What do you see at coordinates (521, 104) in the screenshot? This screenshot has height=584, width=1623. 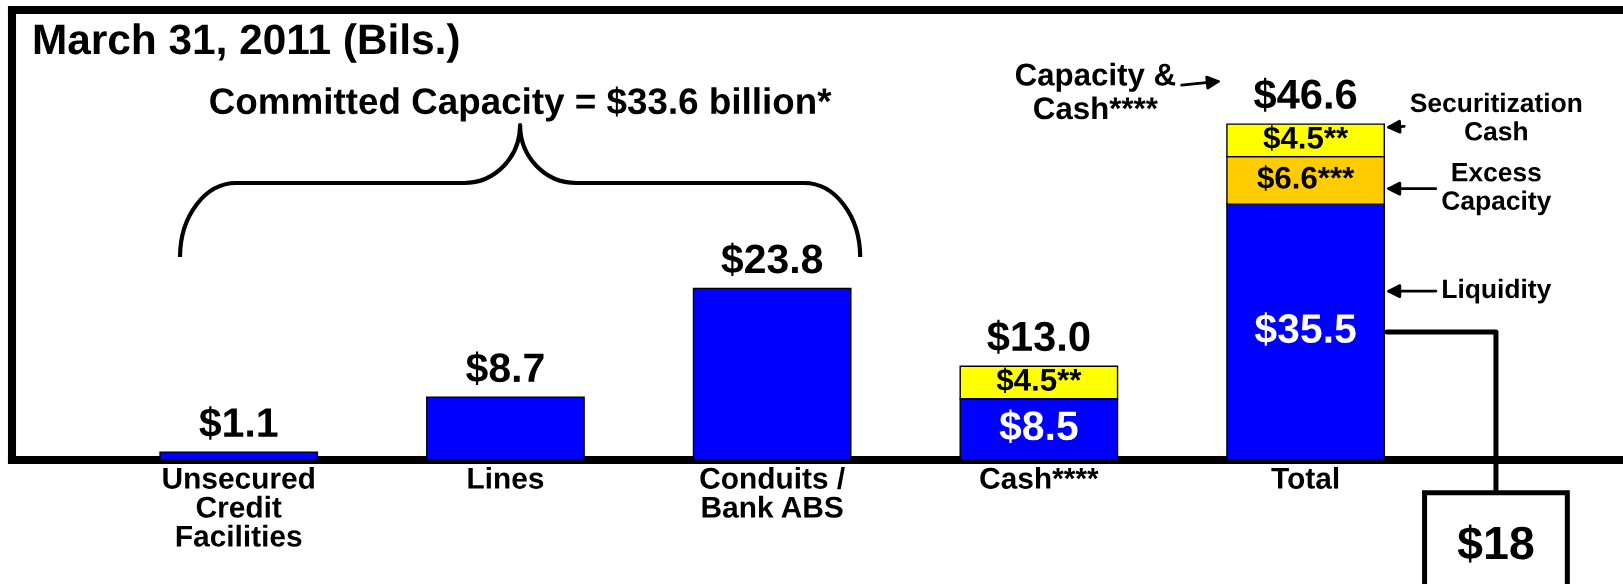 I see `text: Committed Capacity = $33.6 billion*` at bounding box center [521, 104].